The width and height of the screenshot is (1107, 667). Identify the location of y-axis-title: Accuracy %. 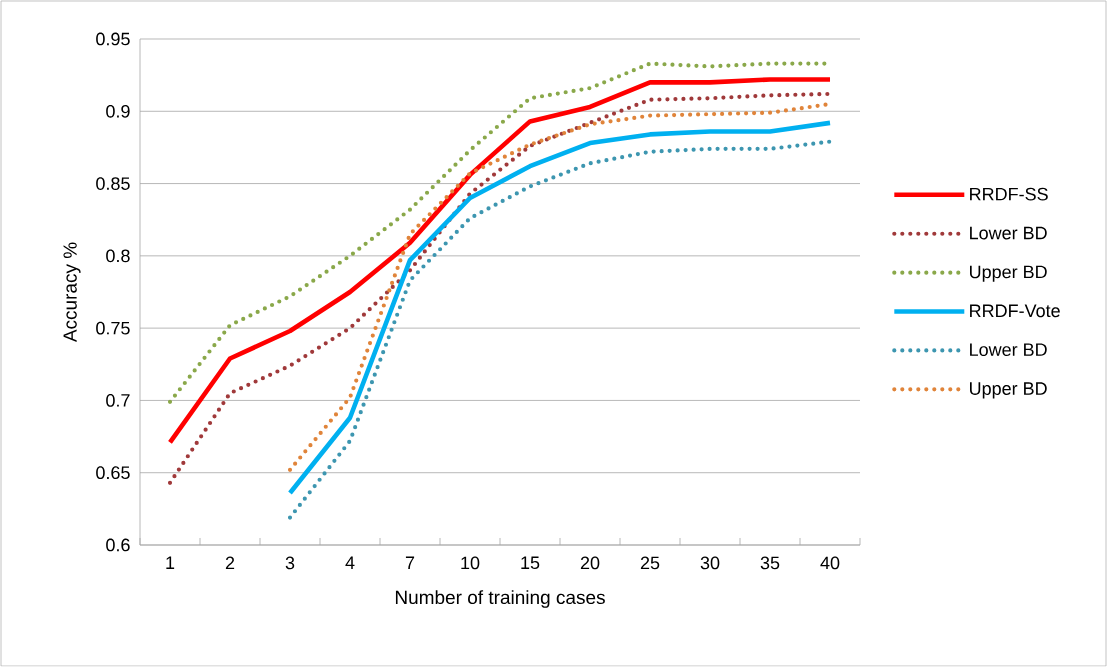
(72, 292).